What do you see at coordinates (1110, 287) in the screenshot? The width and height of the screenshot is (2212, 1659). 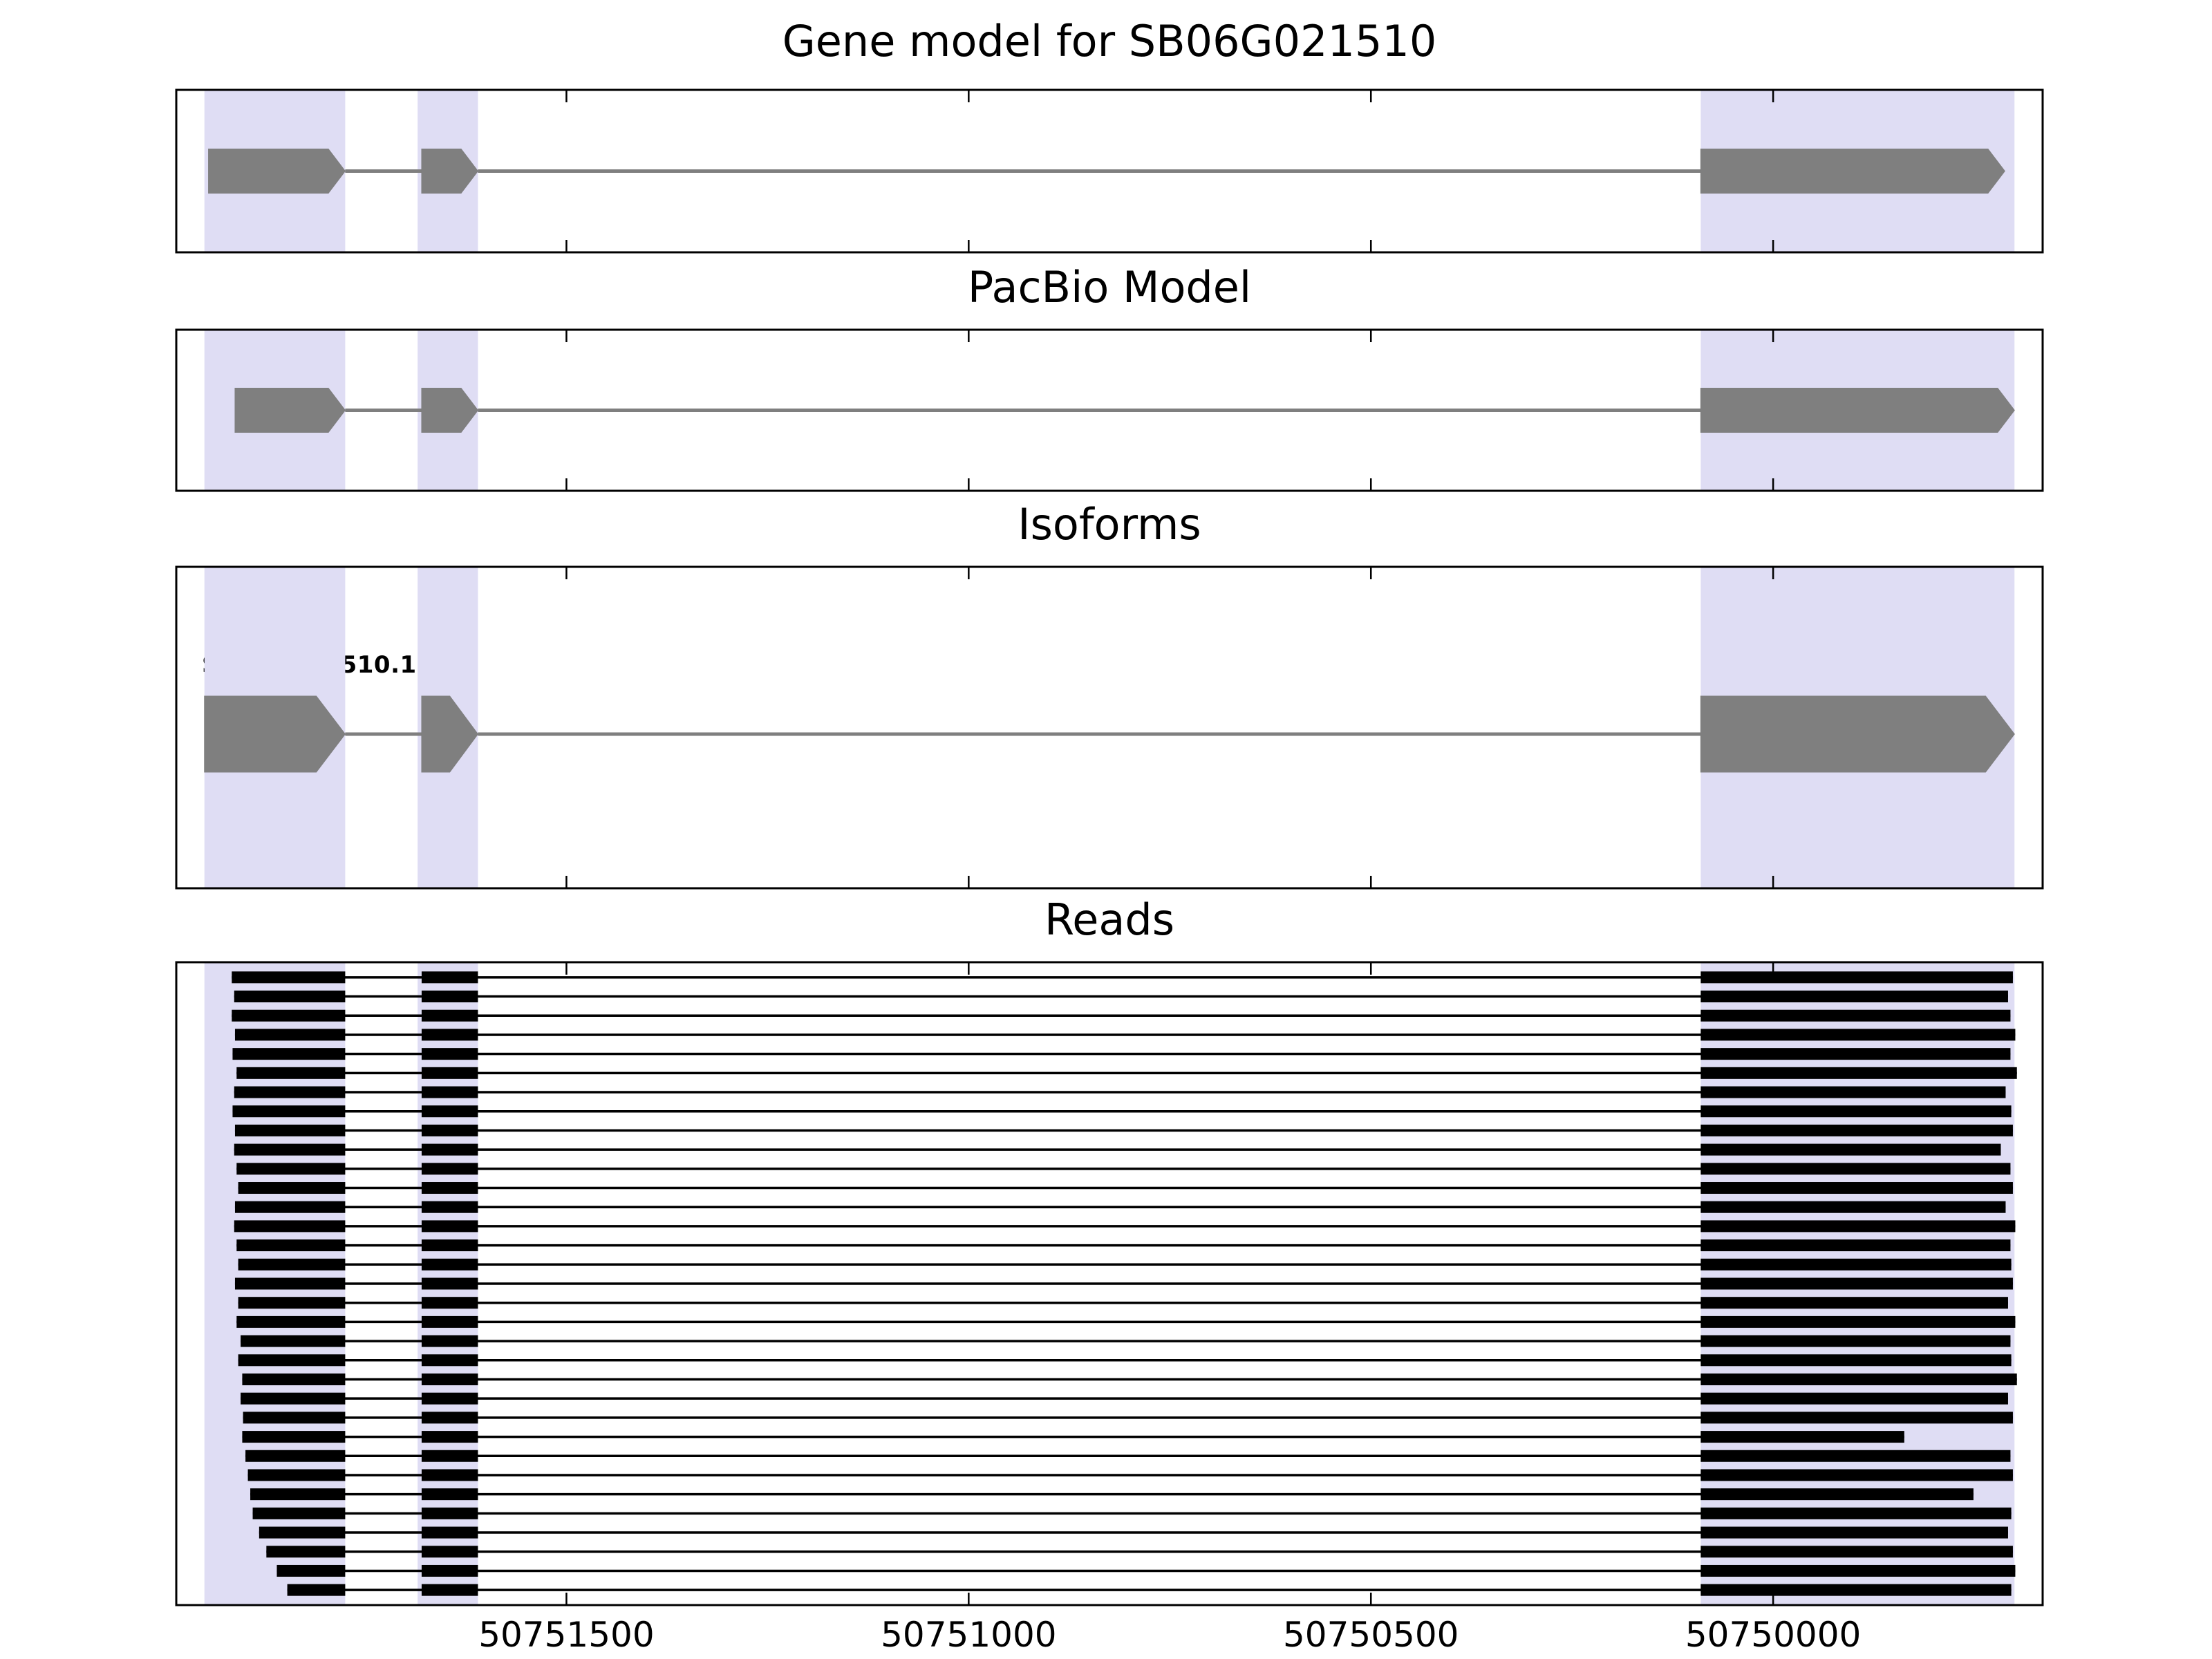 I see `pacbio-title: PacBio Model` at bounding box center [1110, 287].